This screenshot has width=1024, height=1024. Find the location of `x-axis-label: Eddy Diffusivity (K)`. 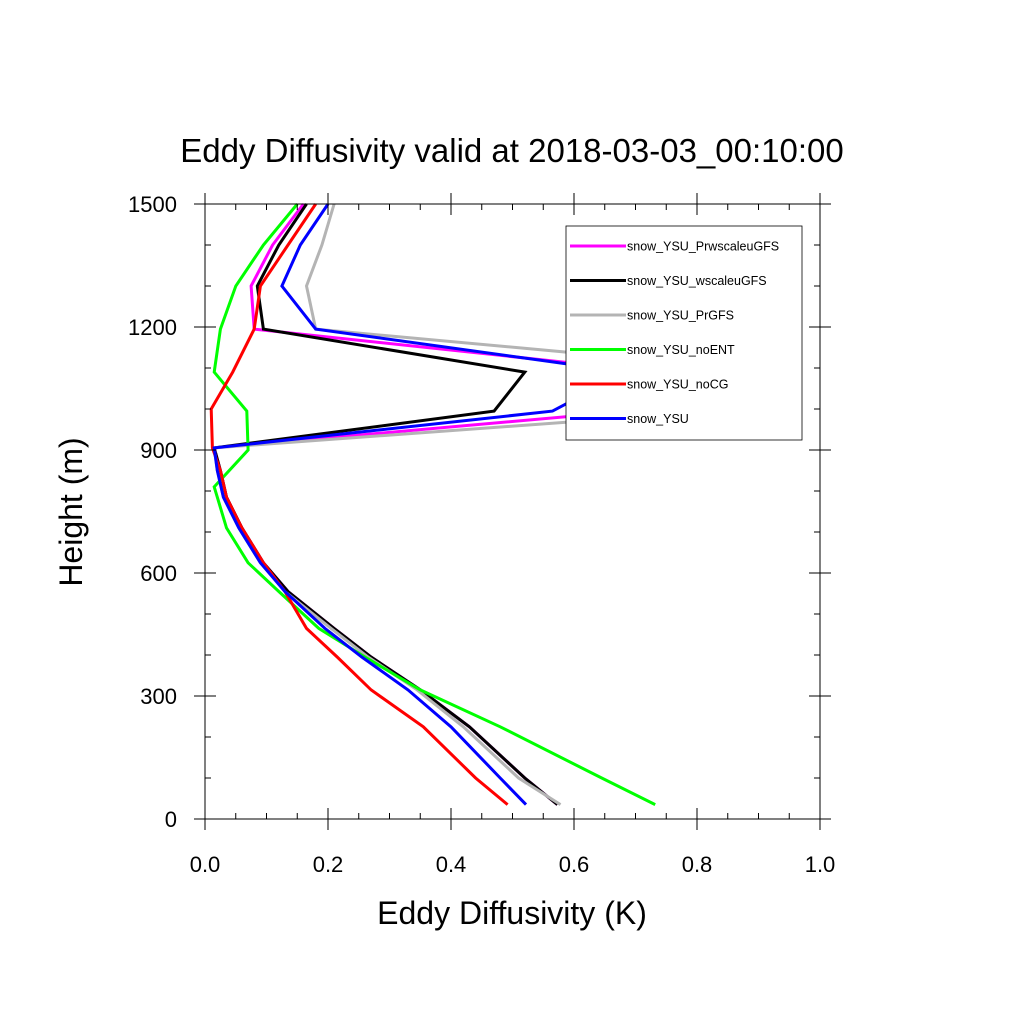

x-axis-label: Eddy Diffusivity (K) is located at coordinates (512, 913).